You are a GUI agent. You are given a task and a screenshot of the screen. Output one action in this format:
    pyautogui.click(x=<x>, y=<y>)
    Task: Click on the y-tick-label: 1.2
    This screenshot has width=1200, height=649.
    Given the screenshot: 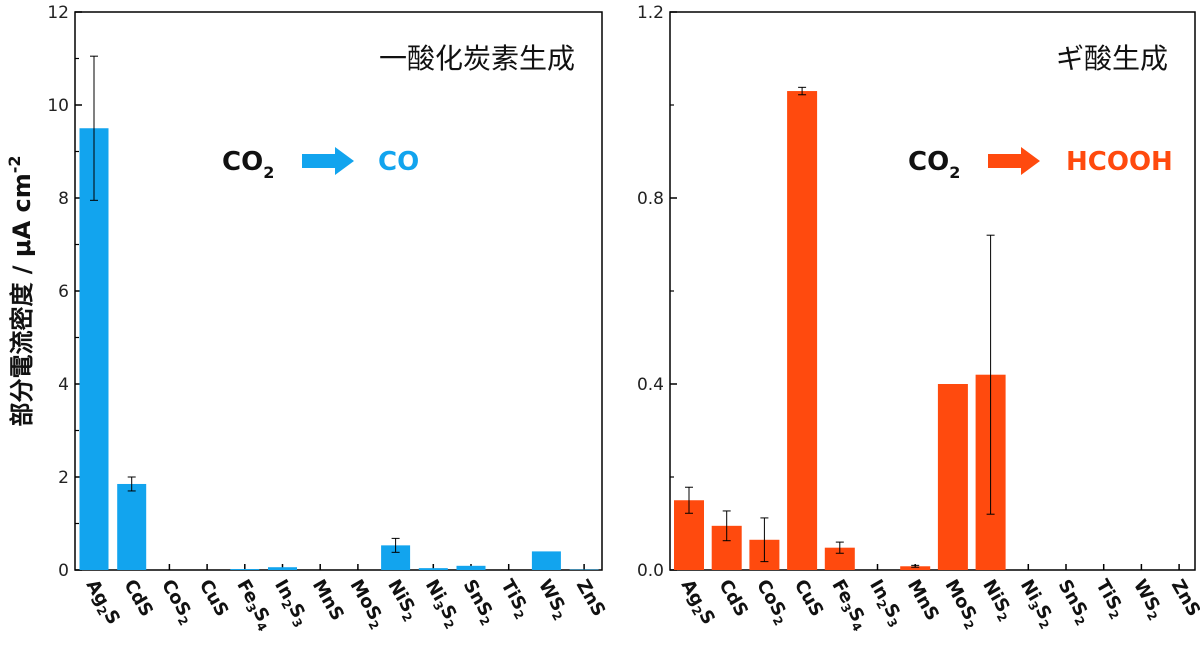 What is the action you would take?
    pyautogui.click(x=650, y=13)
    